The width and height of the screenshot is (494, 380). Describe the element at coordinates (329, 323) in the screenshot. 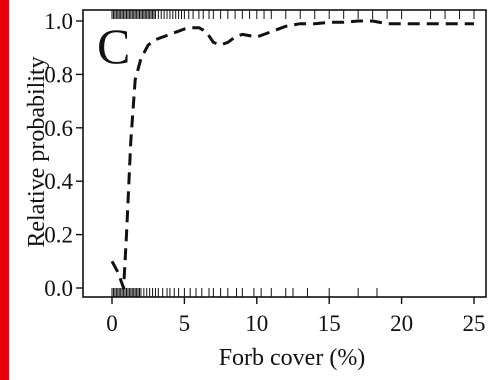

I see `x-tick-label: 15` at that location.